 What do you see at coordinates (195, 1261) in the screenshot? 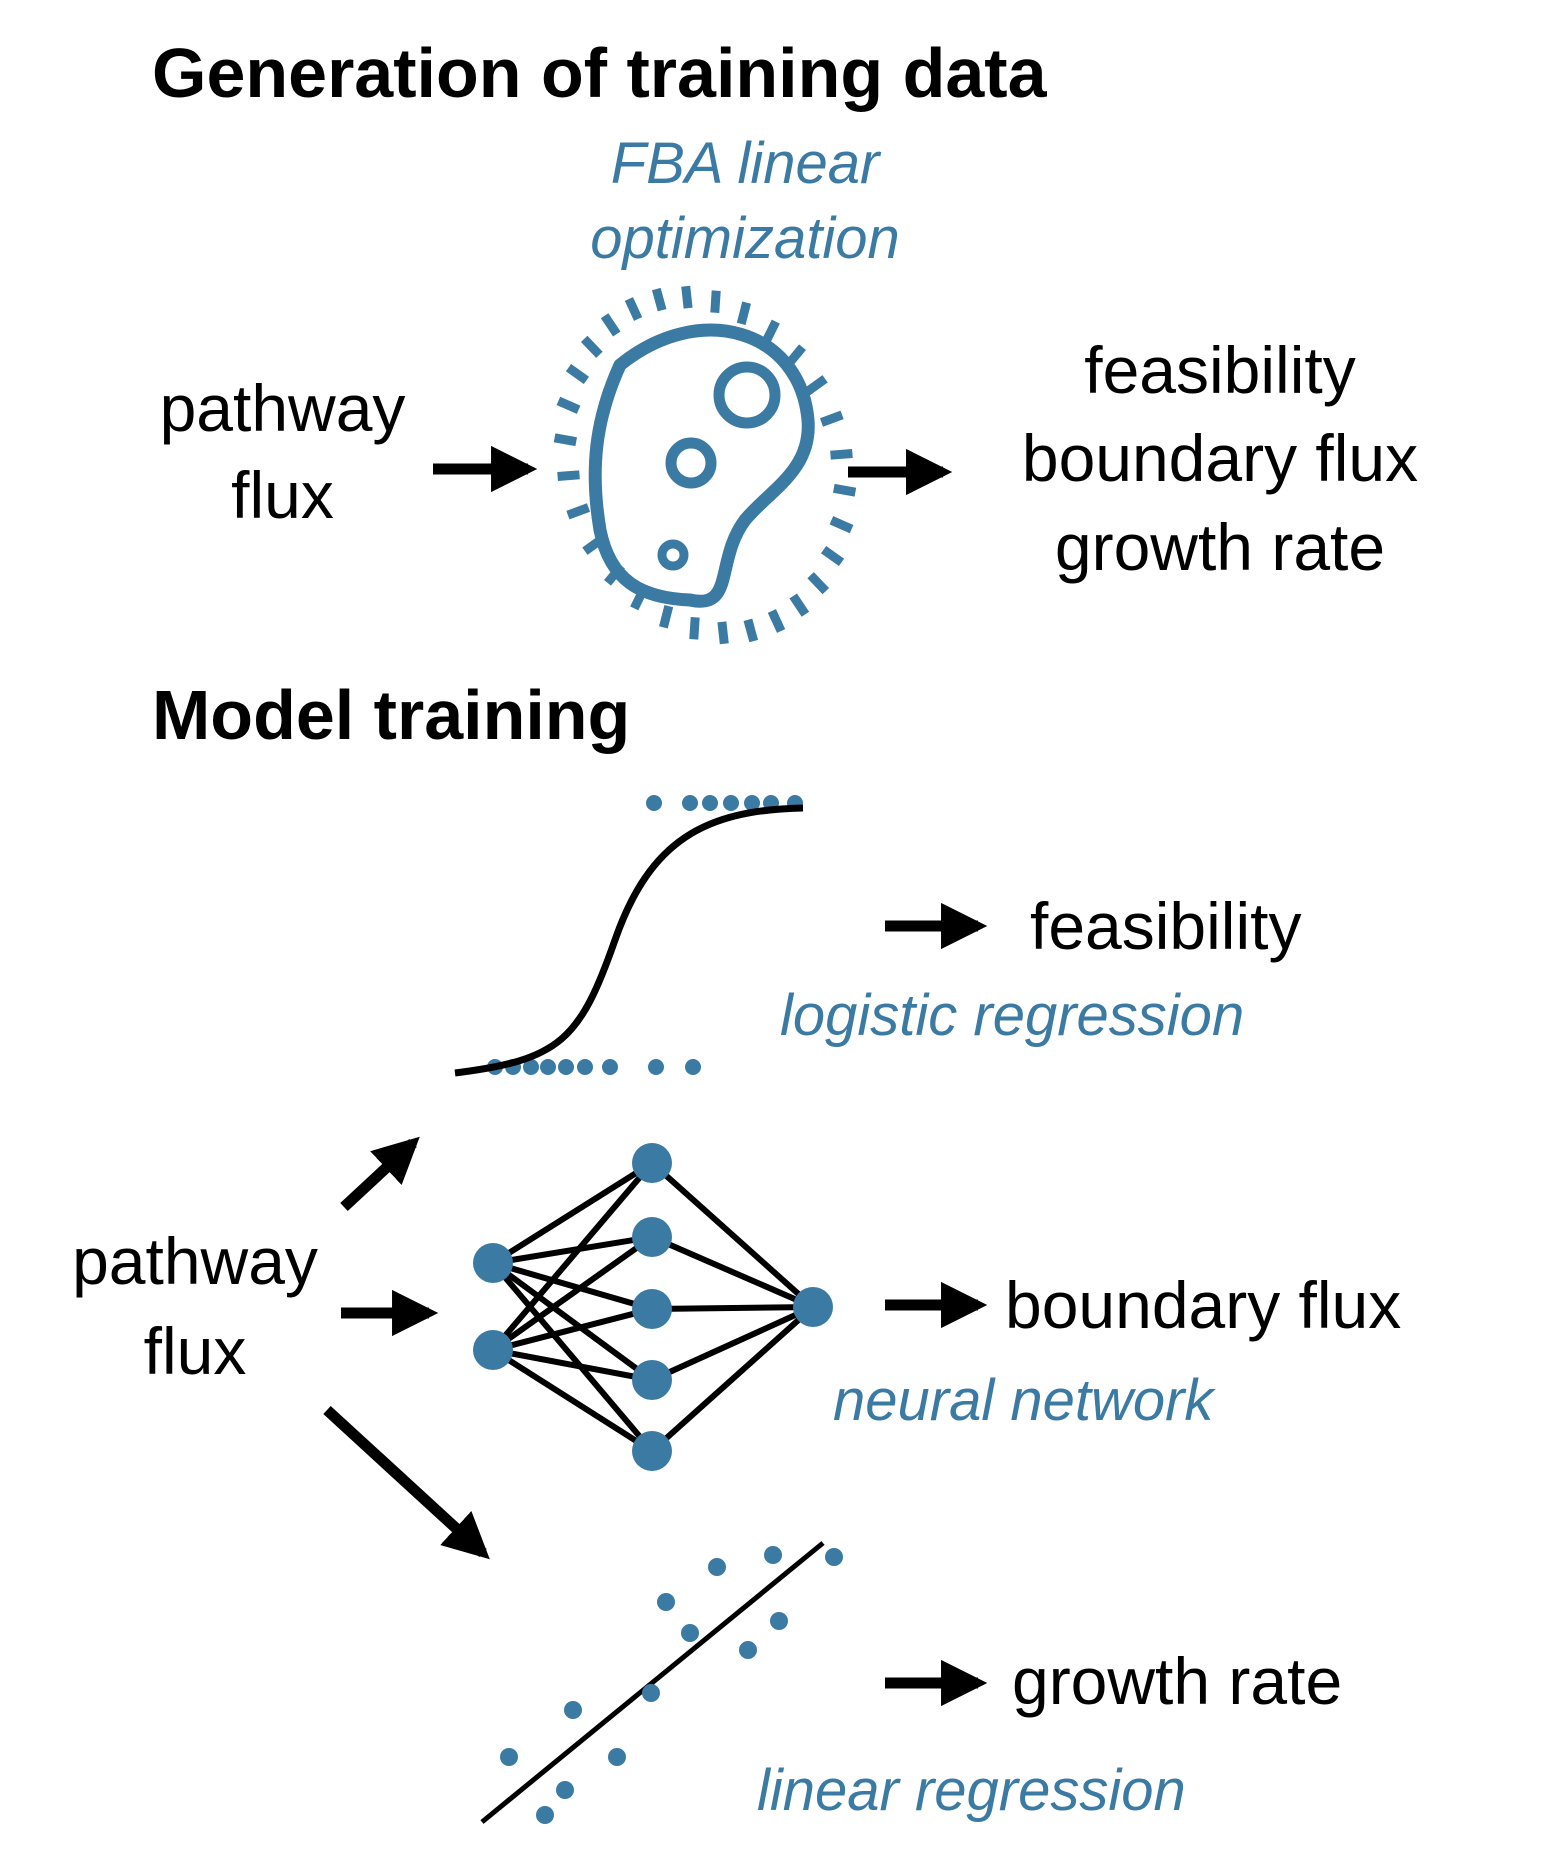
I see `model-input-line1: pathway` at bounding box center [195, 1261].